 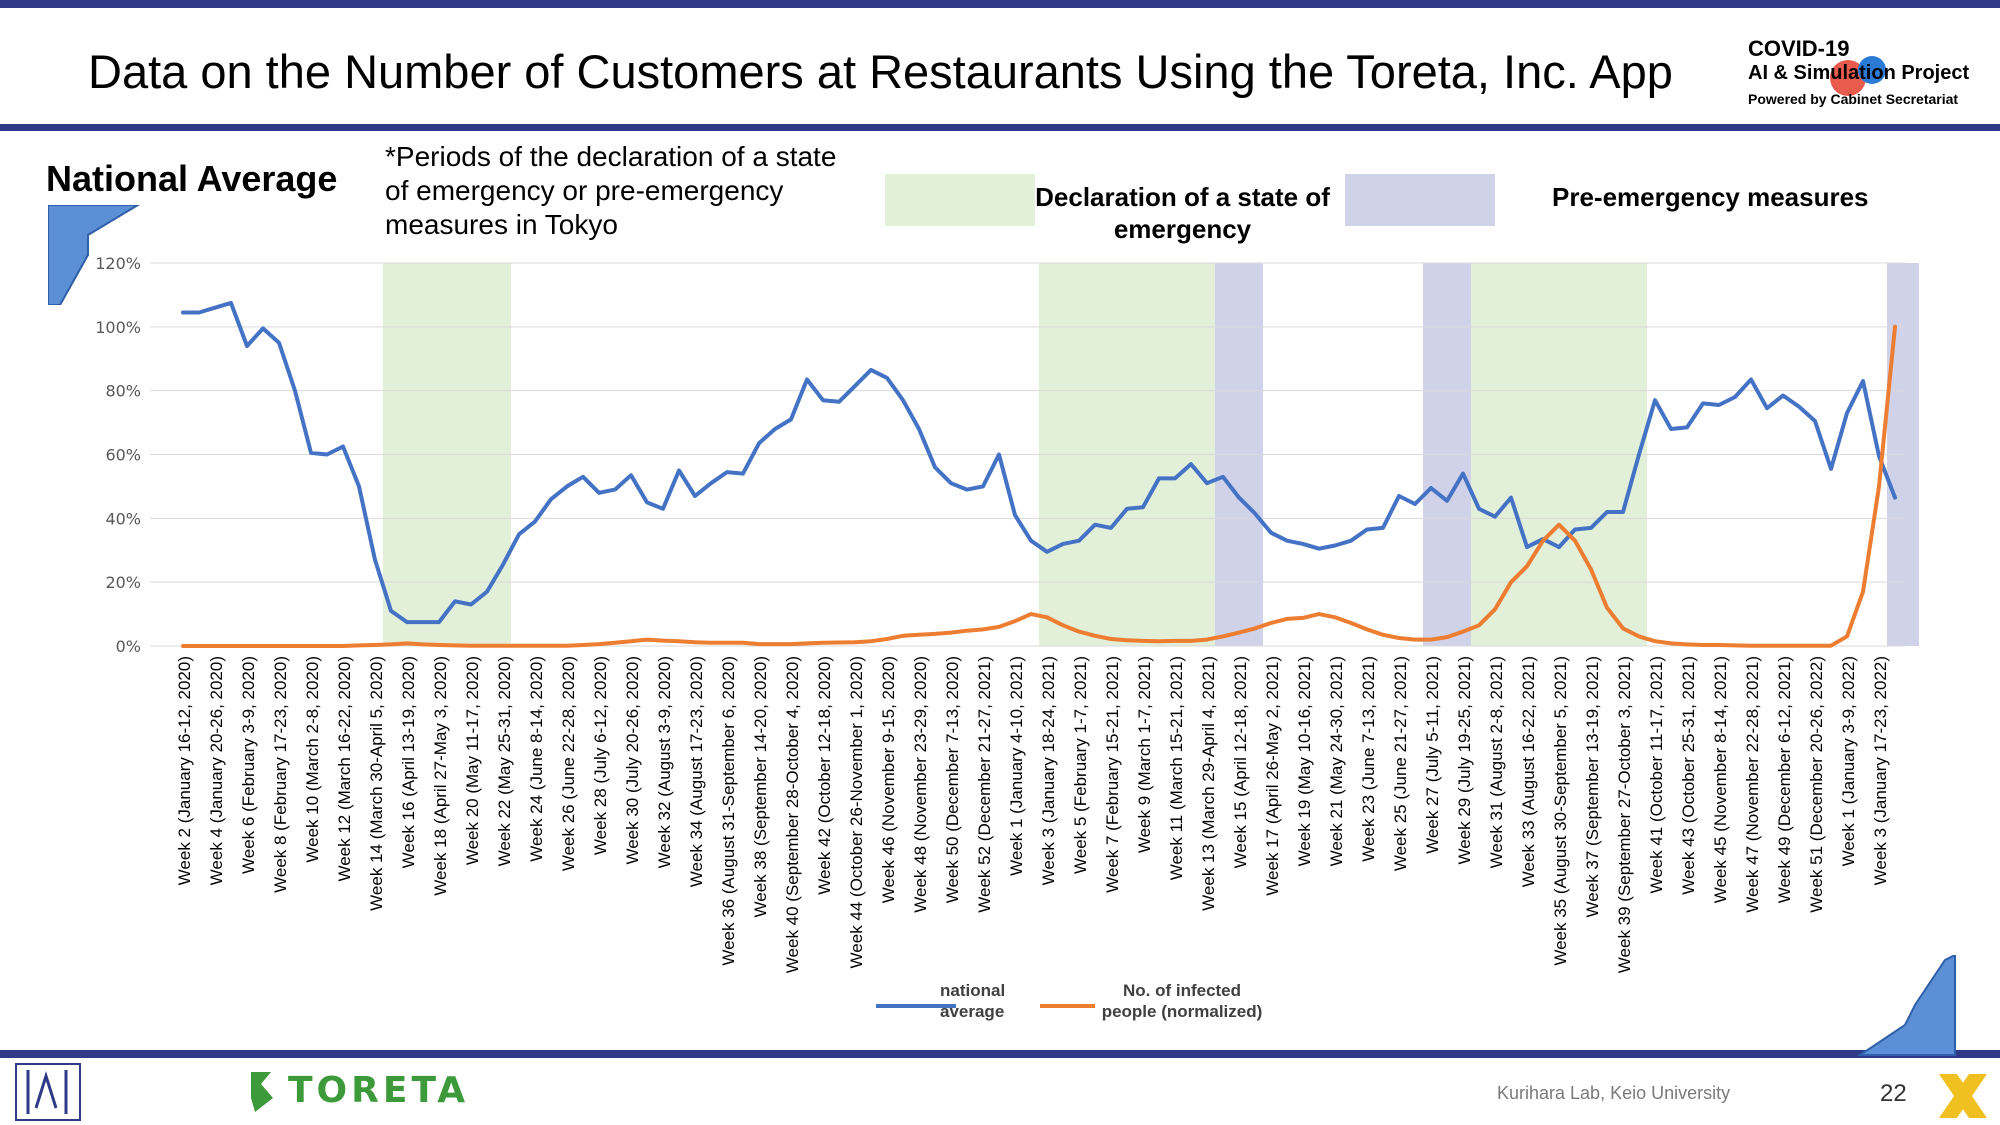 What do you see at coordinates (312, 759) in the screenshot?
I see `x-tick-label: Week 10 (March 2-8, 2020)` at bounding box center [312, 759].